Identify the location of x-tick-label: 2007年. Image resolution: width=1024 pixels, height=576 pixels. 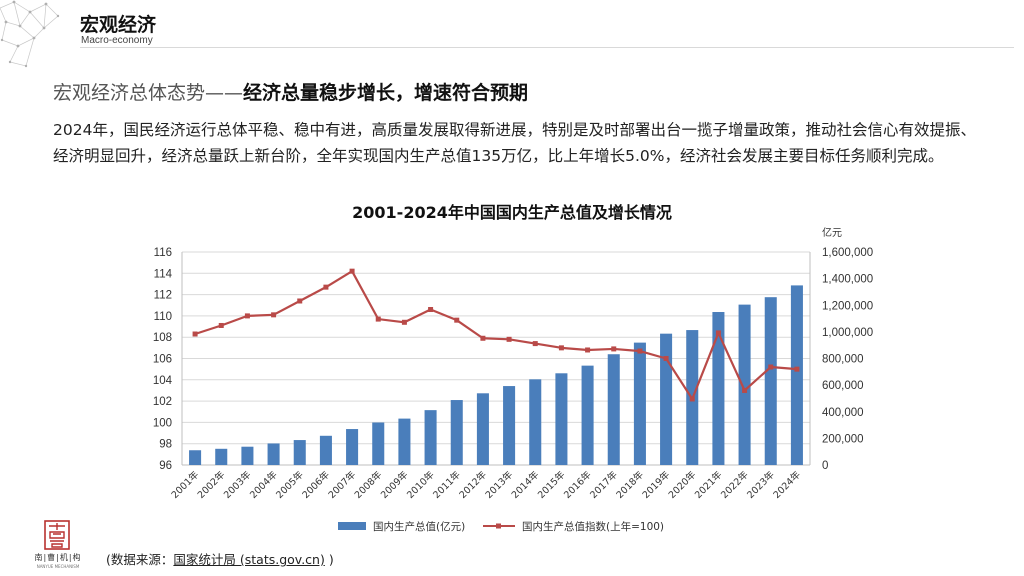
(342, 484).